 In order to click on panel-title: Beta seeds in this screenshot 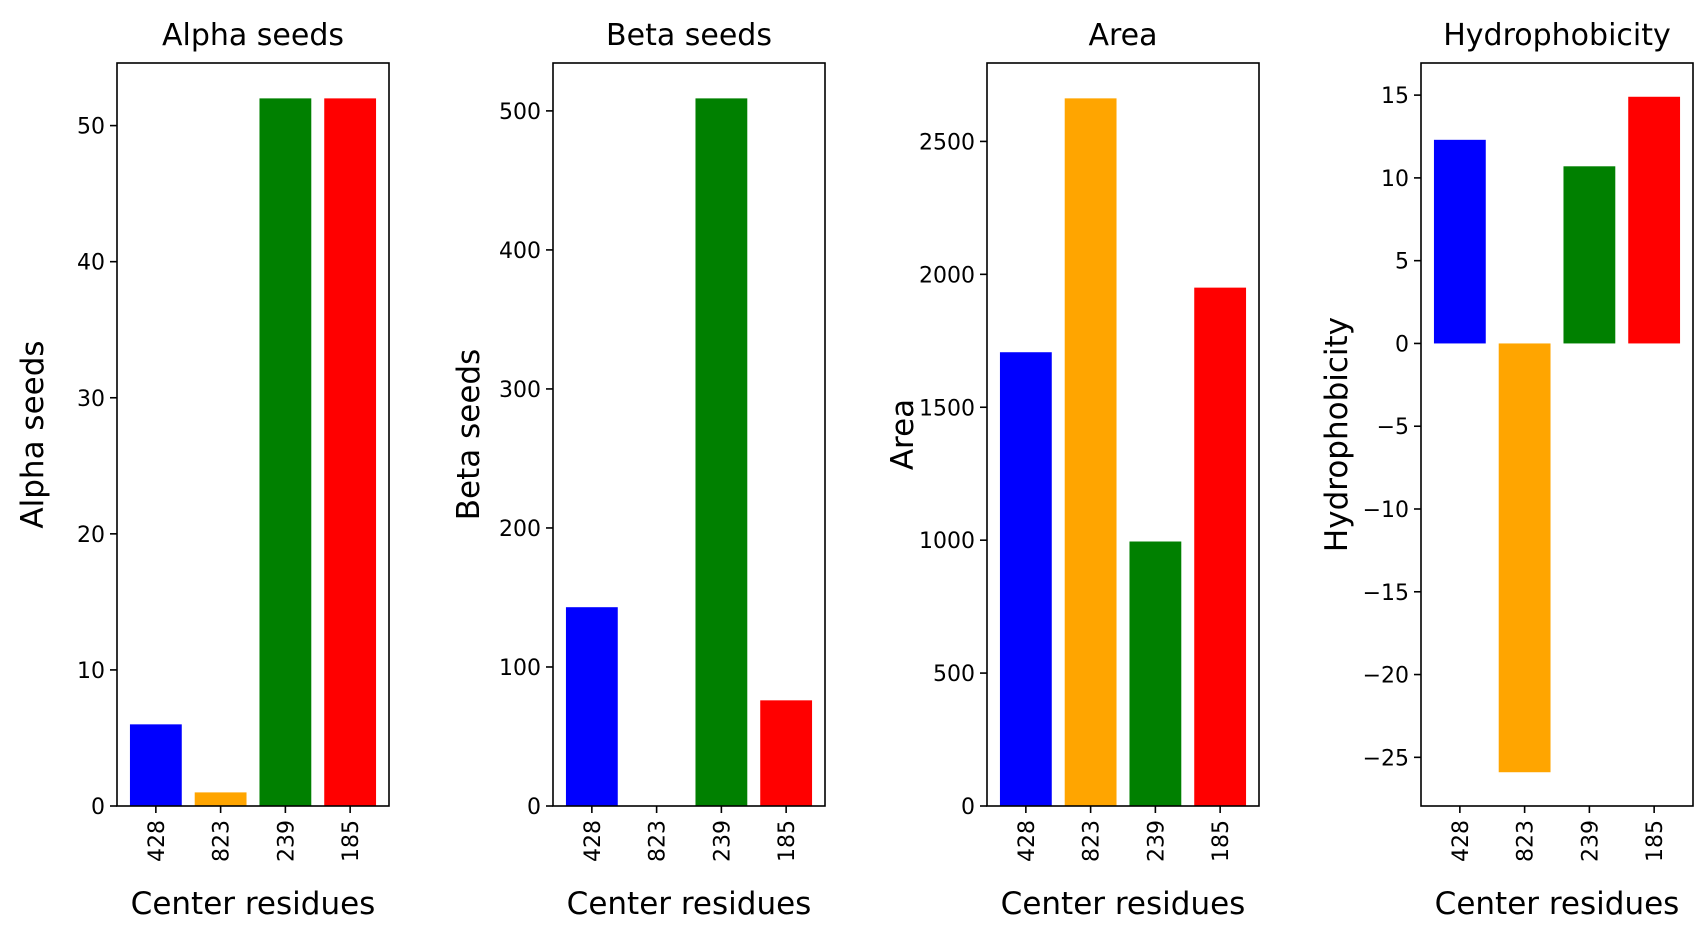, I will do `click(689, 35)`.